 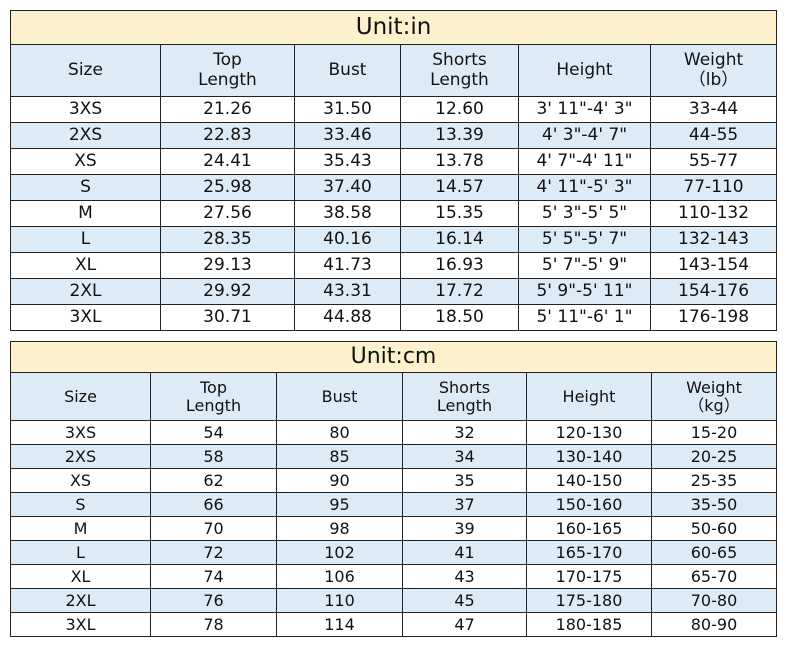 I want to click on table-cell: 45, so click(x=464, y=600).